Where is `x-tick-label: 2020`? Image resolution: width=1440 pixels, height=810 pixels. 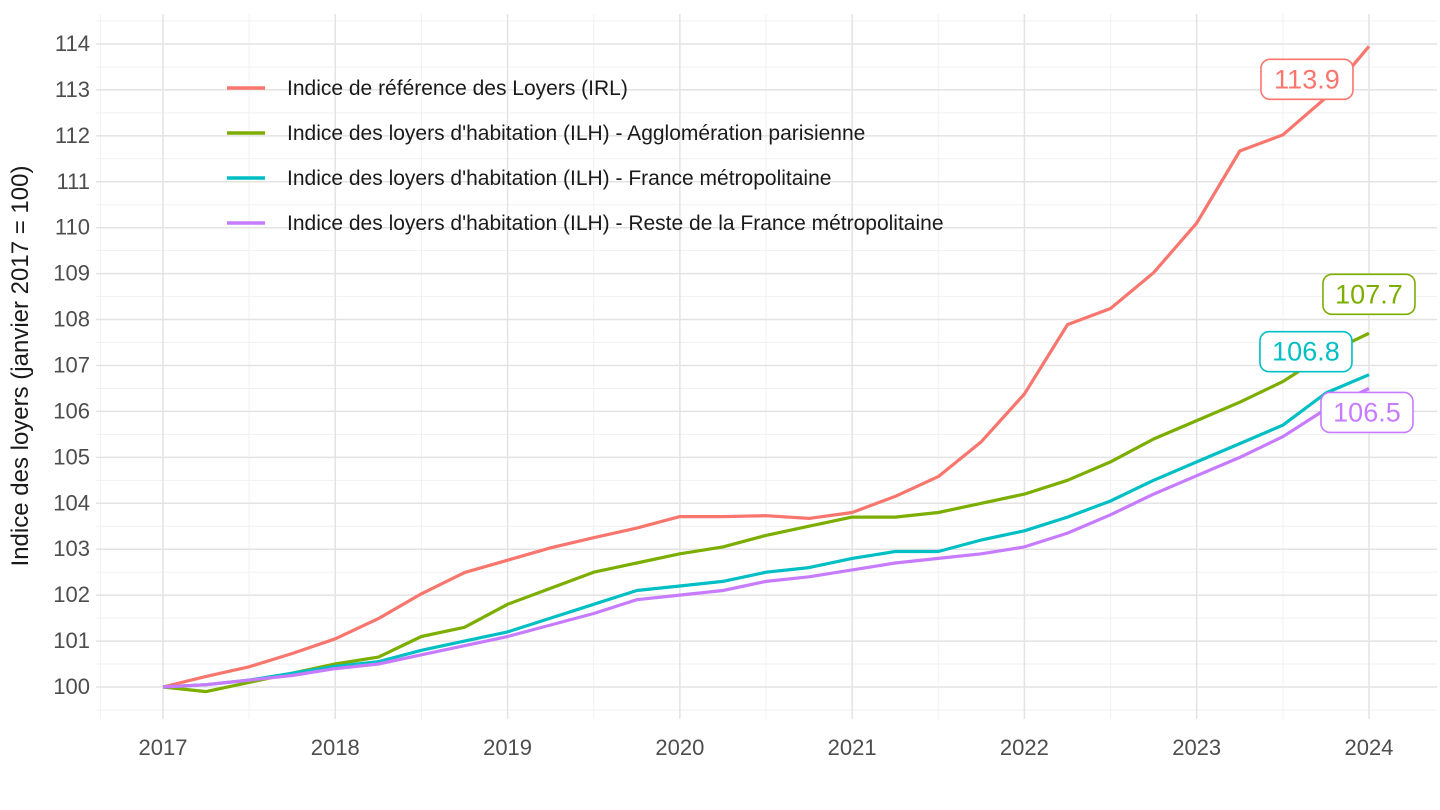
x-tick-label: 2020 is located at coordinates (679, 747).